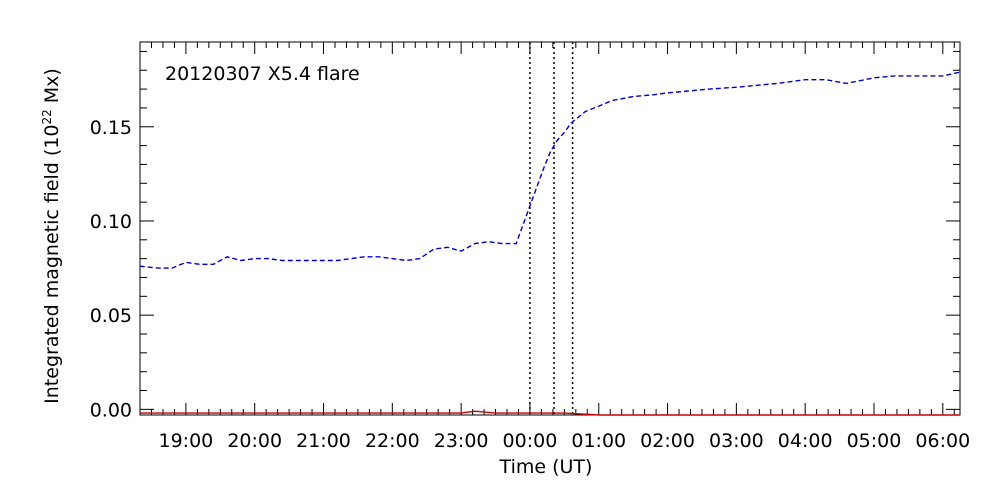  I want to click on x-tick-label: 01:00, so click(598, 441).